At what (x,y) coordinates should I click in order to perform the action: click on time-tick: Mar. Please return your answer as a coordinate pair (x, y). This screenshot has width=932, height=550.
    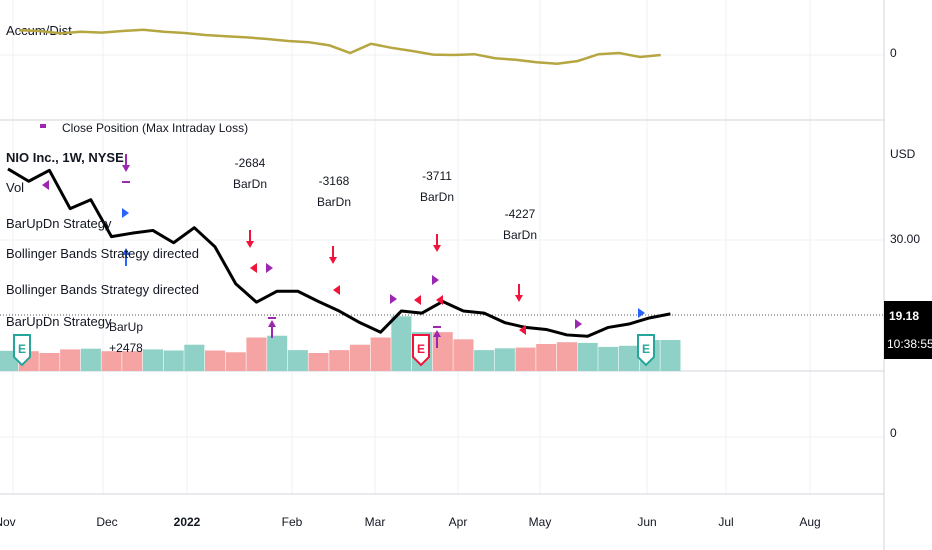
    Looking at the image, I should click on (375, 522).